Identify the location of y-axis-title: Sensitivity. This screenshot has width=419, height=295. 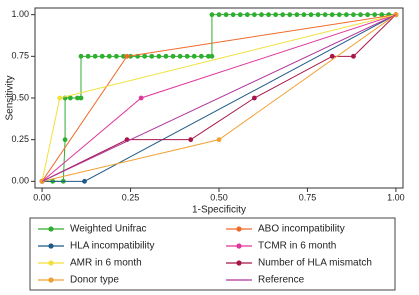
(10, 97).